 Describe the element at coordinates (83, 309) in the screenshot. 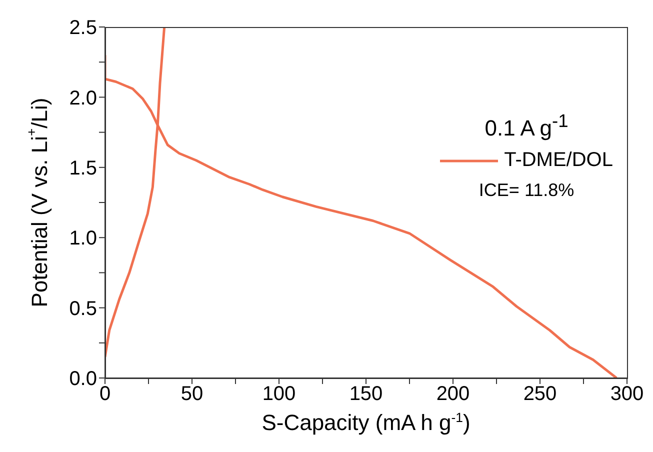

I see `y-tick-label: 0.5` at that location.